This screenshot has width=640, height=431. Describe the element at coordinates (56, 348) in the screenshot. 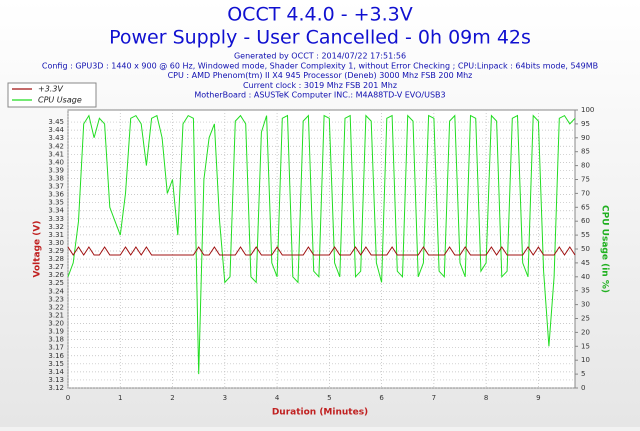

I see `y-tick-label: 3.17` at that location.